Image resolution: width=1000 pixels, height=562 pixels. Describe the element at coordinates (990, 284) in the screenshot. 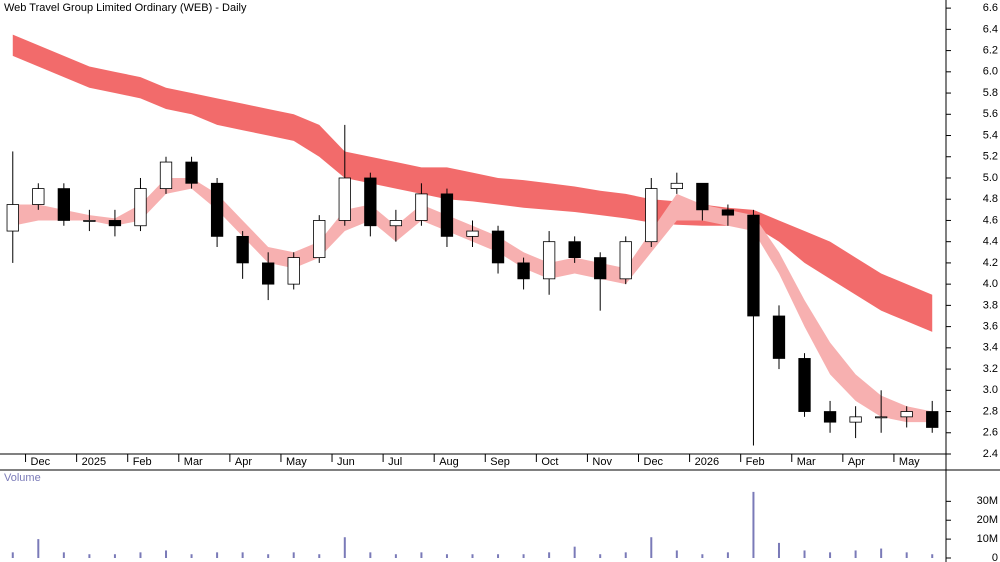

I see `y-tick-label: 4.0` at that location.